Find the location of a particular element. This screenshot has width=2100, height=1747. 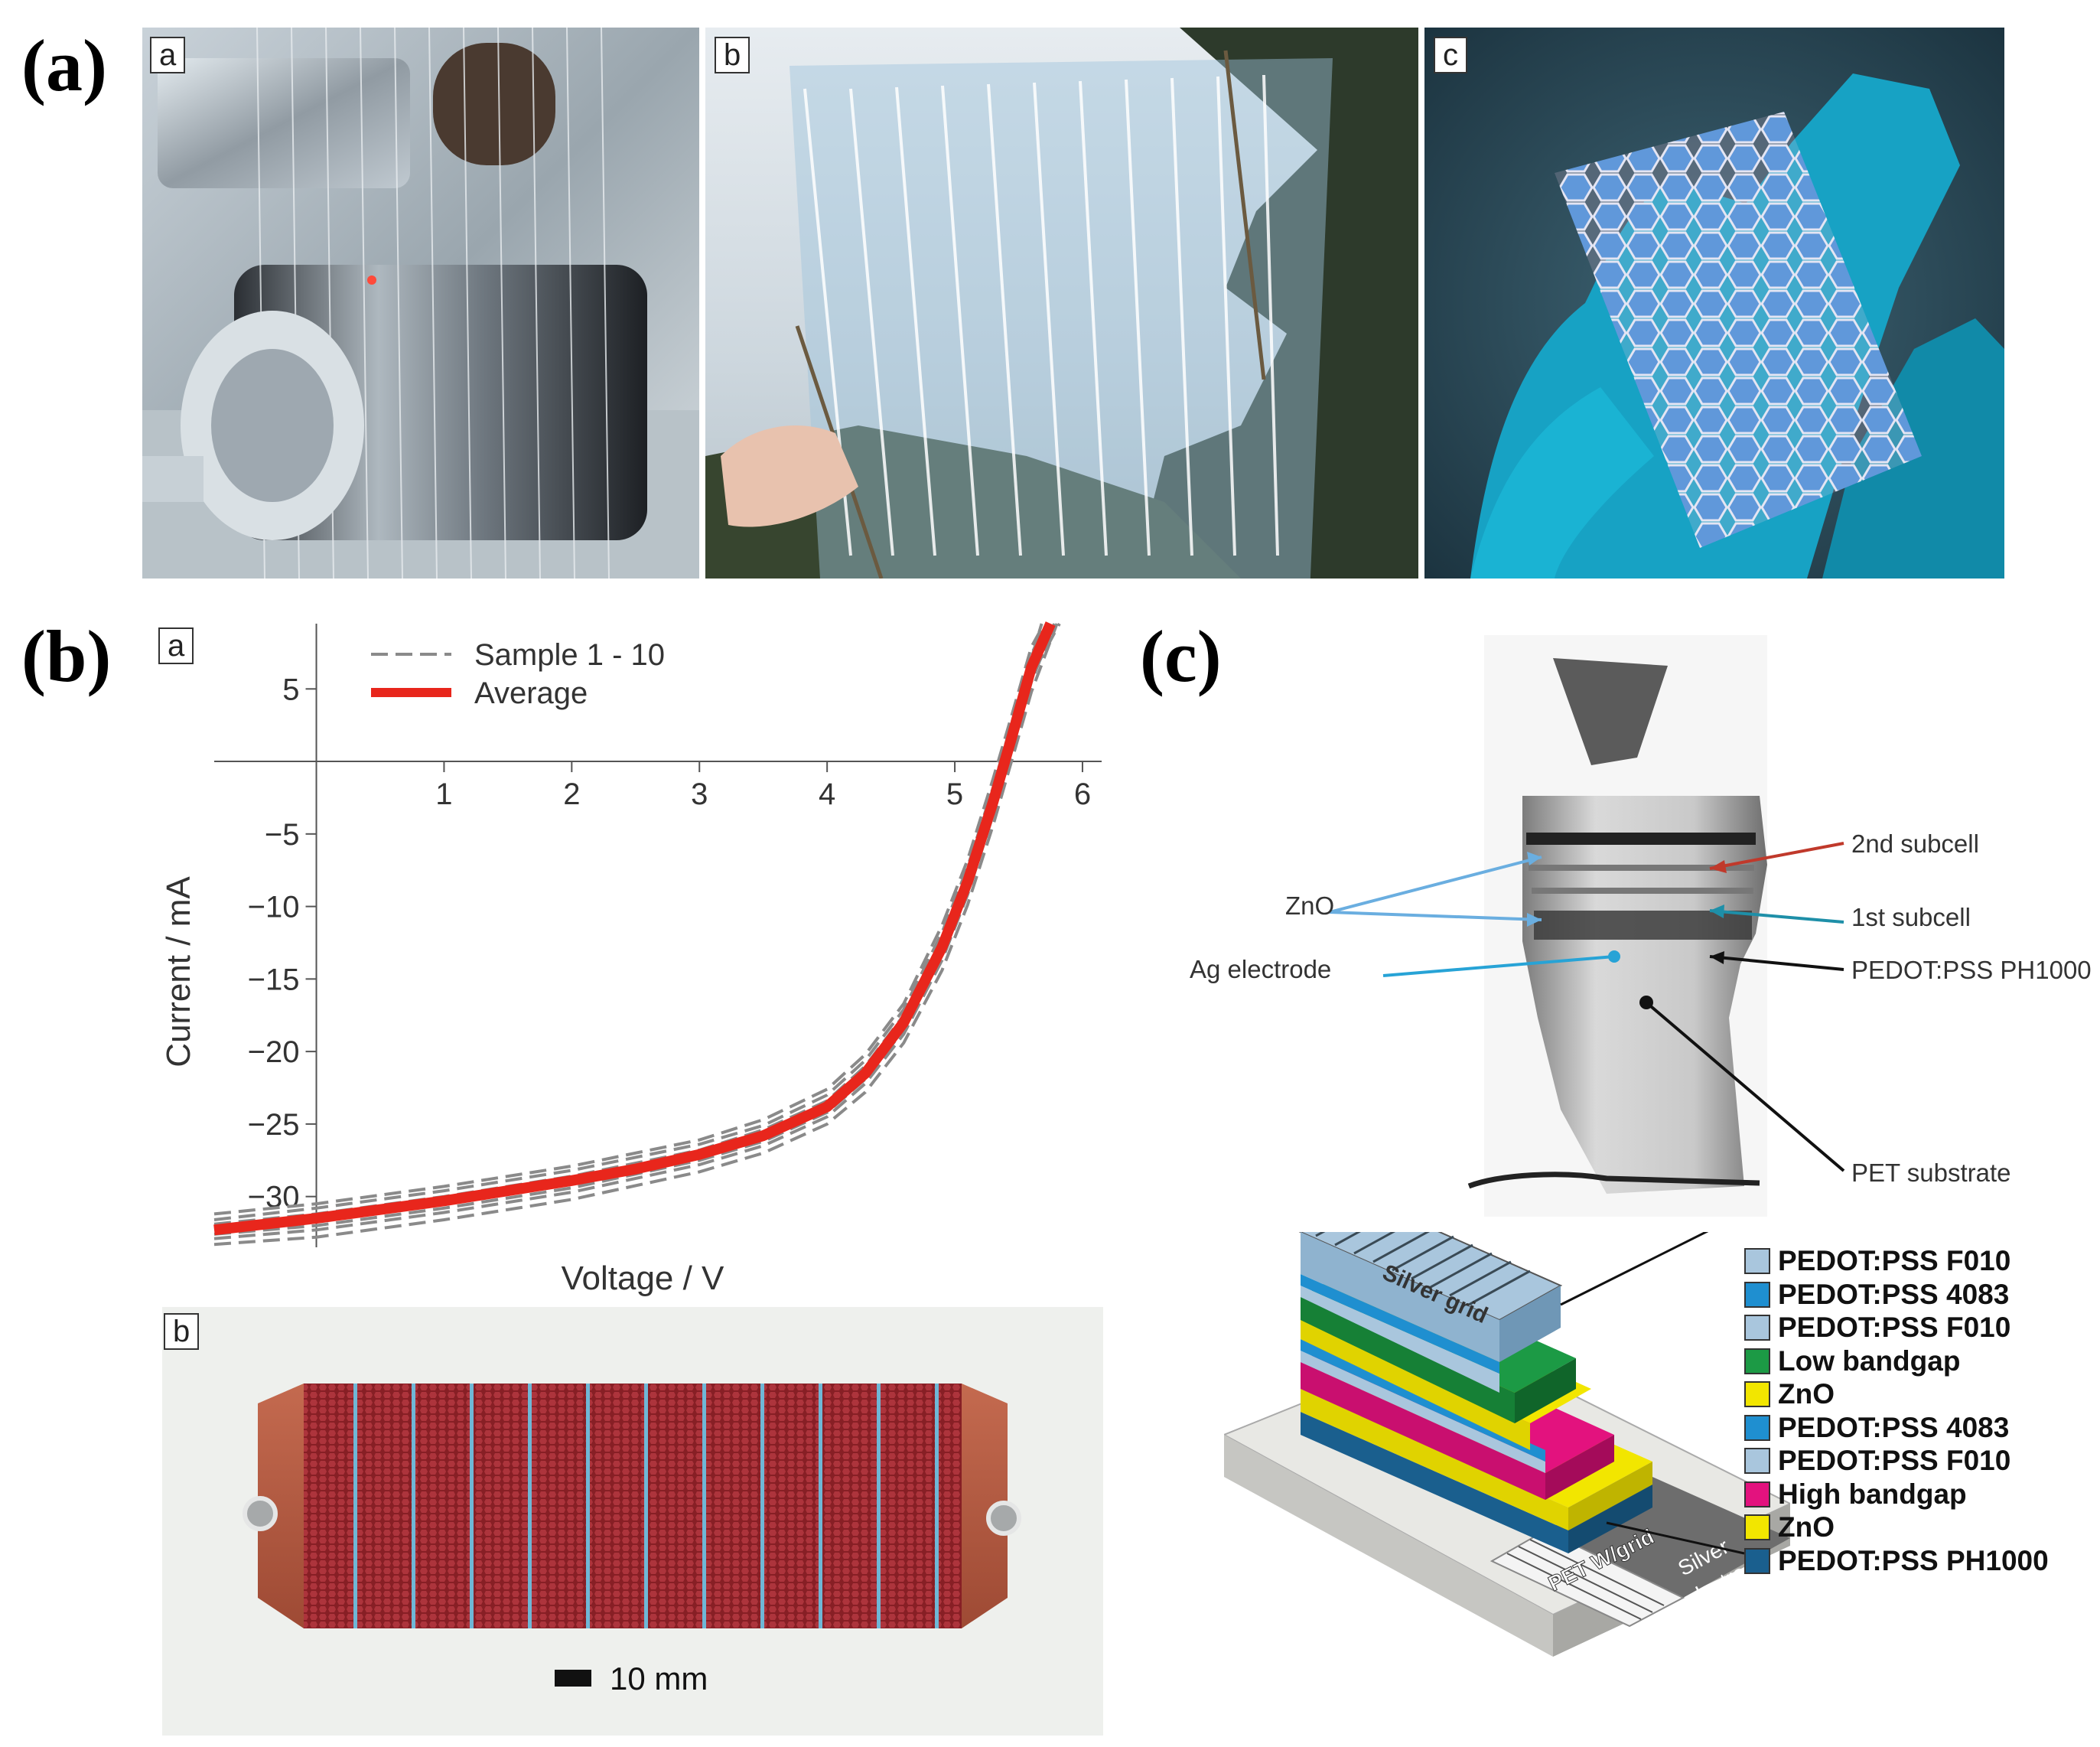

y-tick-label: −25 is located at coordinates (274, 1125).